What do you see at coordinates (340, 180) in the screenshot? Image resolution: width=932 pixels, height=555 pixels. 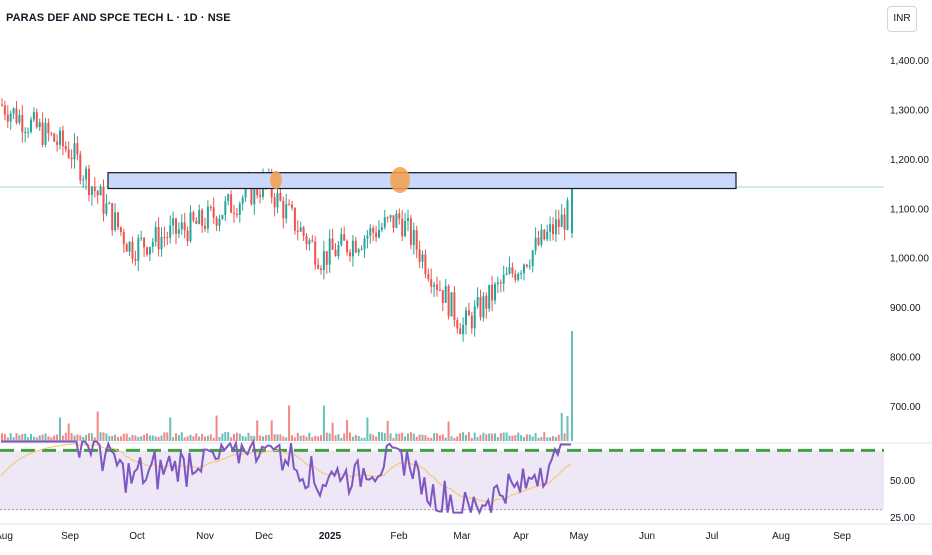 I see `highlight-markers` at bounding box center [340, 180].